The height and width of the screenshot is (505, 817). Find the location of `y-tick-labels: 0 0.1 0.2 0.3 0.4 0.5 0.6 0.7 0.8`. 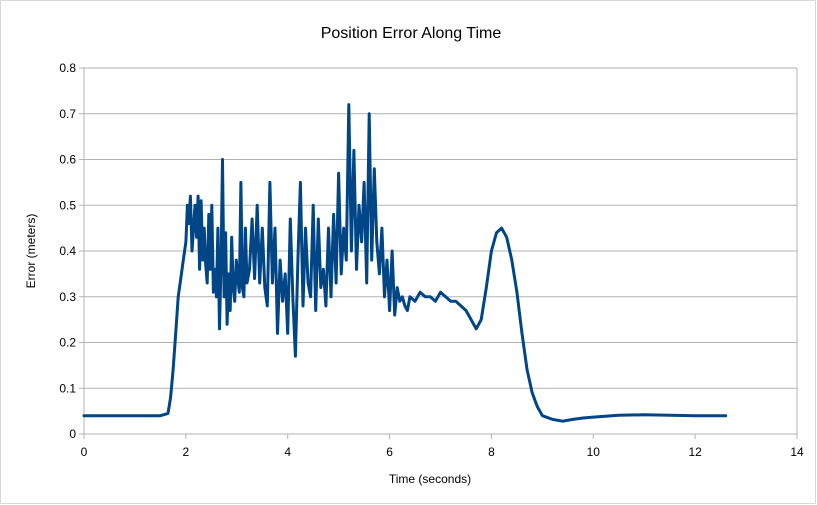

y-tick-labels: 0 0.1 0.2 0.3 0.4 0.5 0.6 0.7 0.8 is located at coordinates (67, 251).